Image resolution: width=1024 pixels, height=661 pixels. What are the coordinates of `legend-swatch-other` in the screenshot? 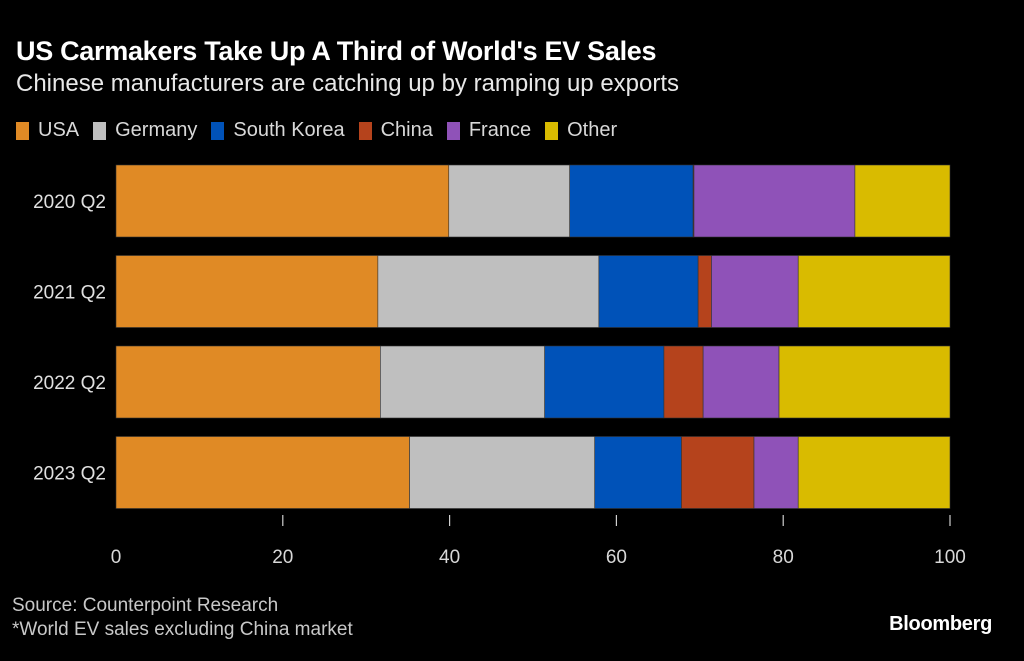 It's located at (552, 130).